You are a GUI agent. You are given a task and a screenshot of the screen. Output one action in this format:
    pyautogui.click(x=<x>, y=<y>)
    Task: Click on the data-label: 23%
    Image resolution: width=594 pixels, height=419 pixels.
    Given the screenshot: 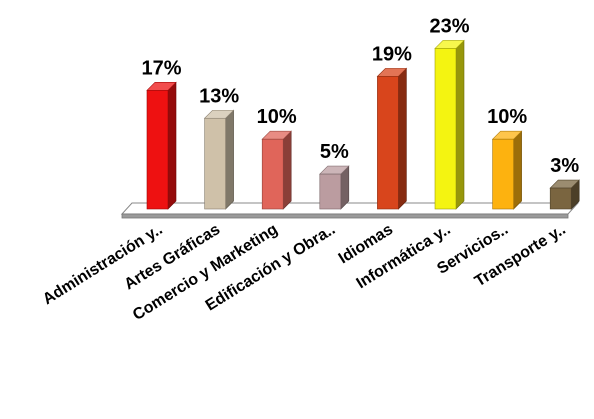 What is the action you would take?
    pyautogui.click(x=449, y=26)
    